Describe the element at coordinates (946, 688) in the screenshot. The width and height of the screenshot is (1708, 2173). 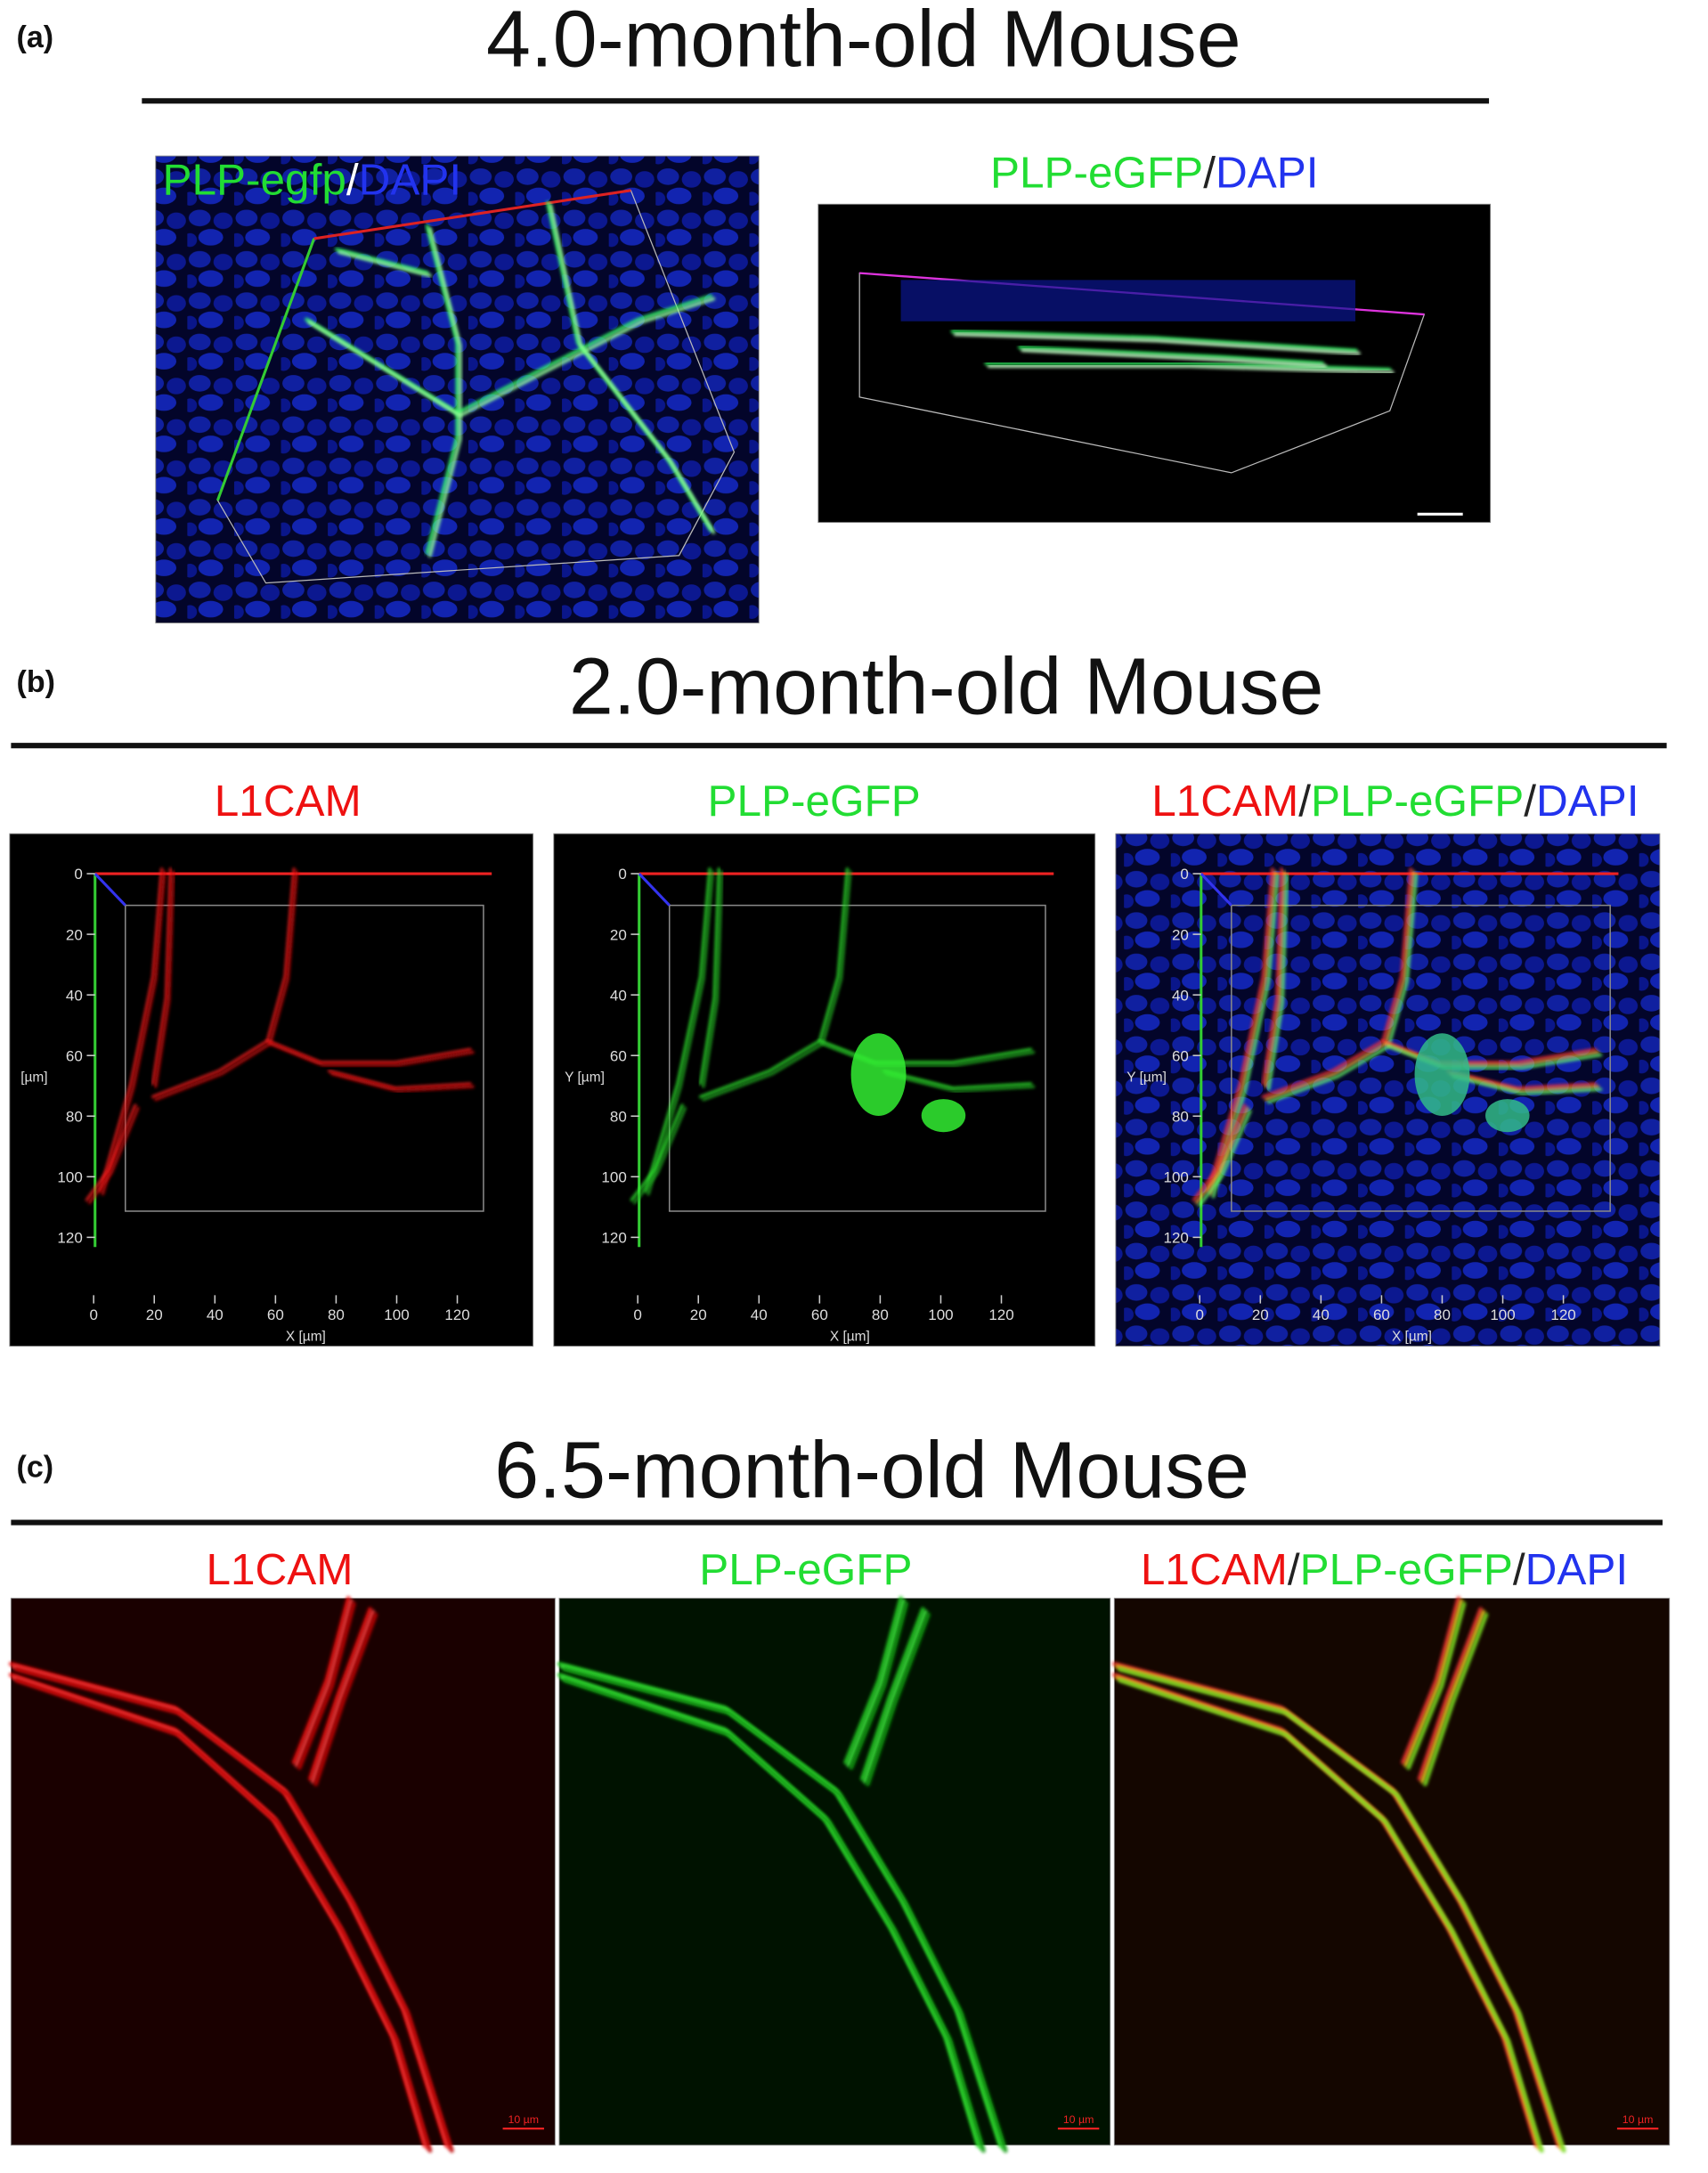
I see `panel-title: 2.0-month-old Mouse` at that location.